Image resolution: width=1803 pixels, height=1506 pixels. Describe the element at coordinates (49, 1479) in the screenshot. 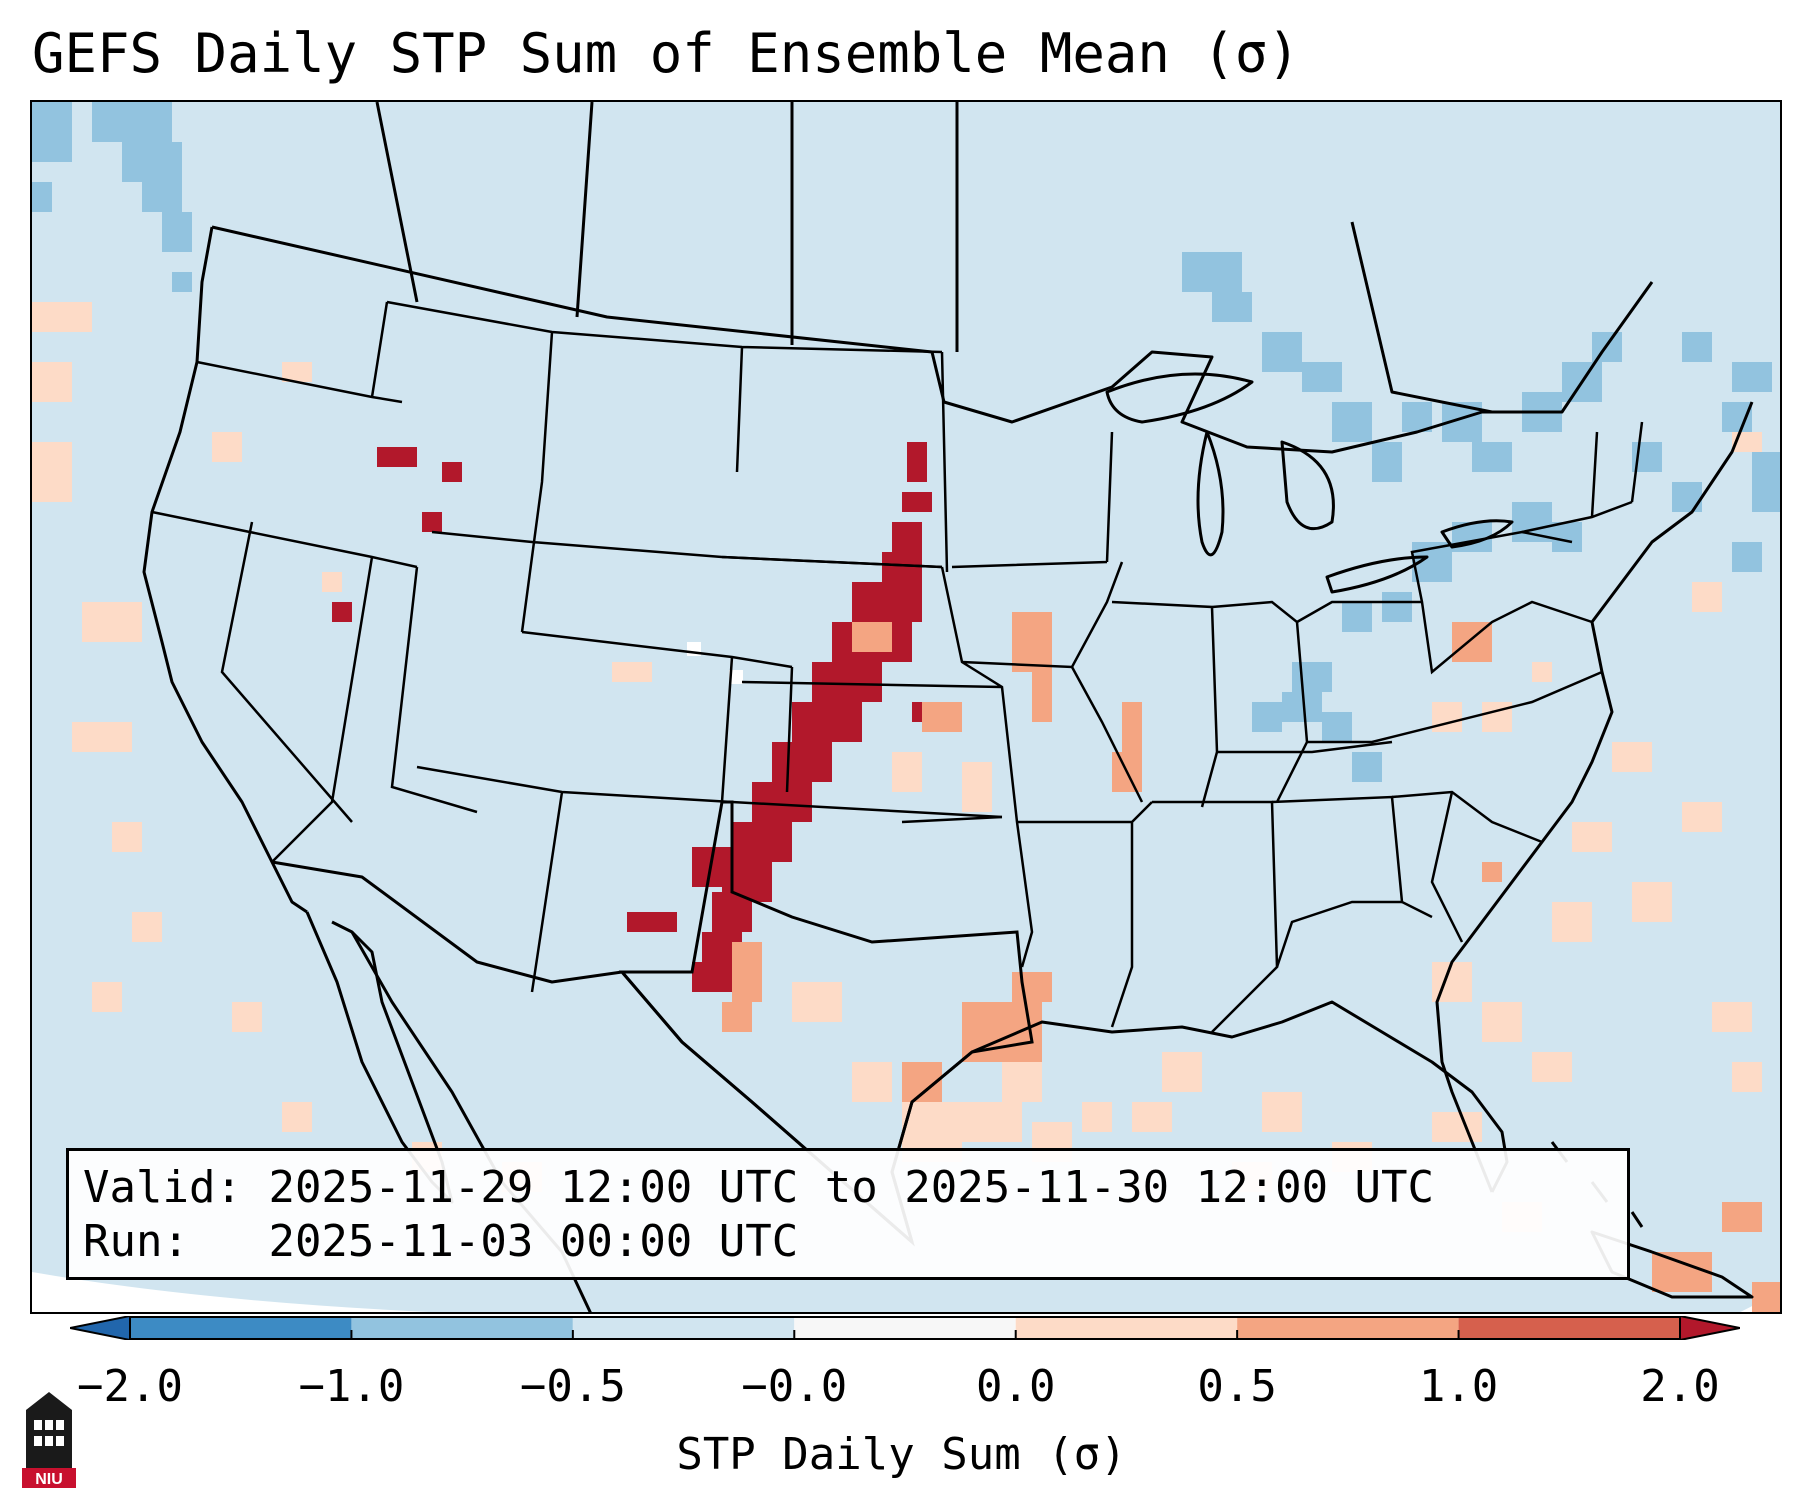

I see `logo-text: NIU` at that location.